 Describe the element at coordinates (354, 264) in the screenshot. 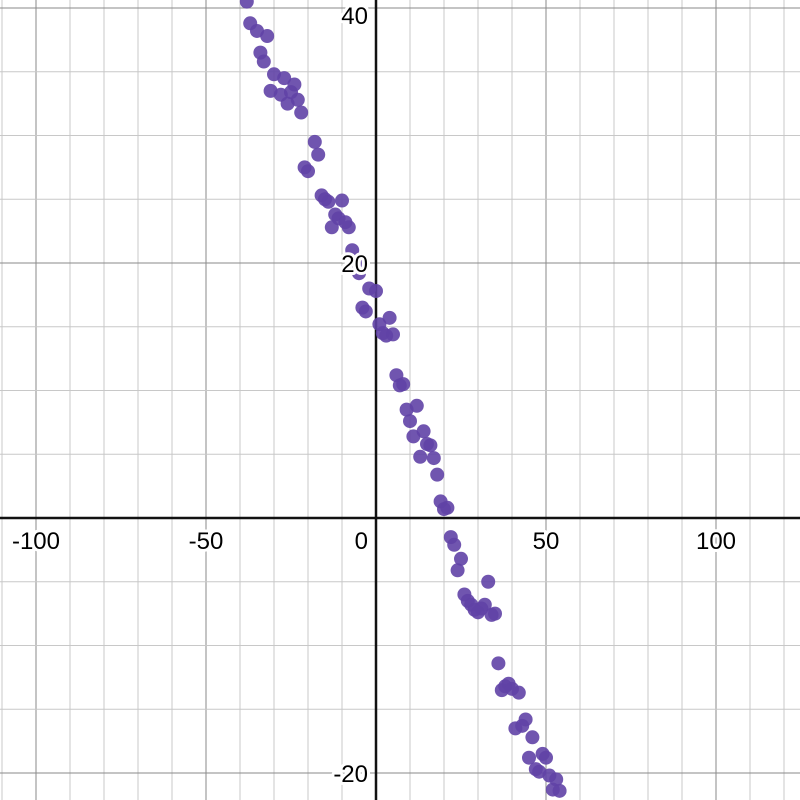

I see `y-tick-label: 20` at that location.